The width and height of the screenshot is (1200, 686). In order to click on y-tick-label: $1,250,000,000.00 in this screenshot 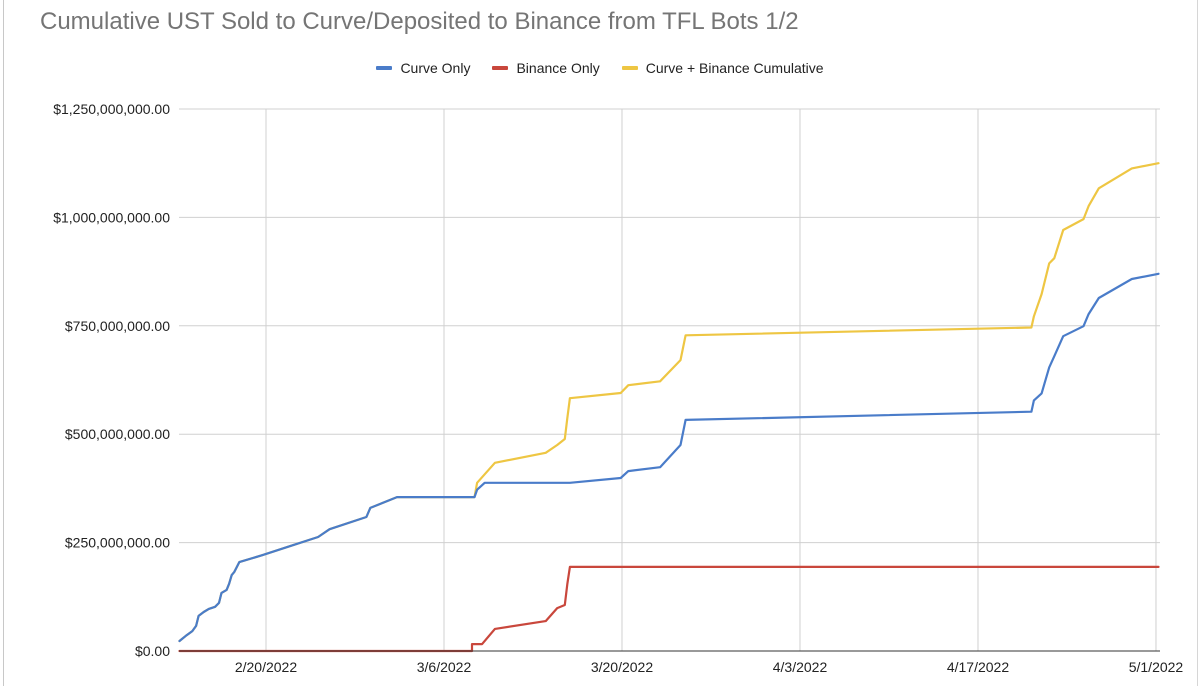, I will do `click(111, 109)`.